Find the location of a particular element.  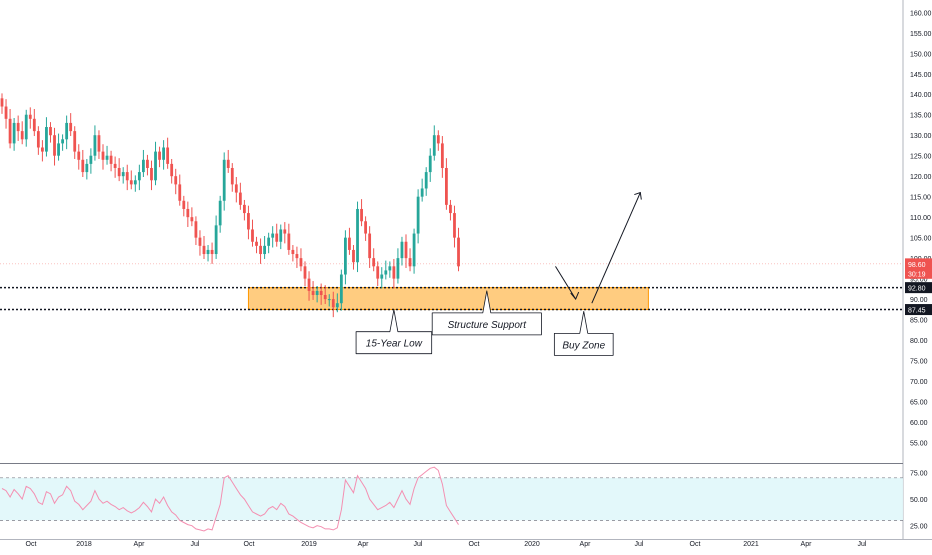

projection-up-arrow is located at coordinates (616, 248).